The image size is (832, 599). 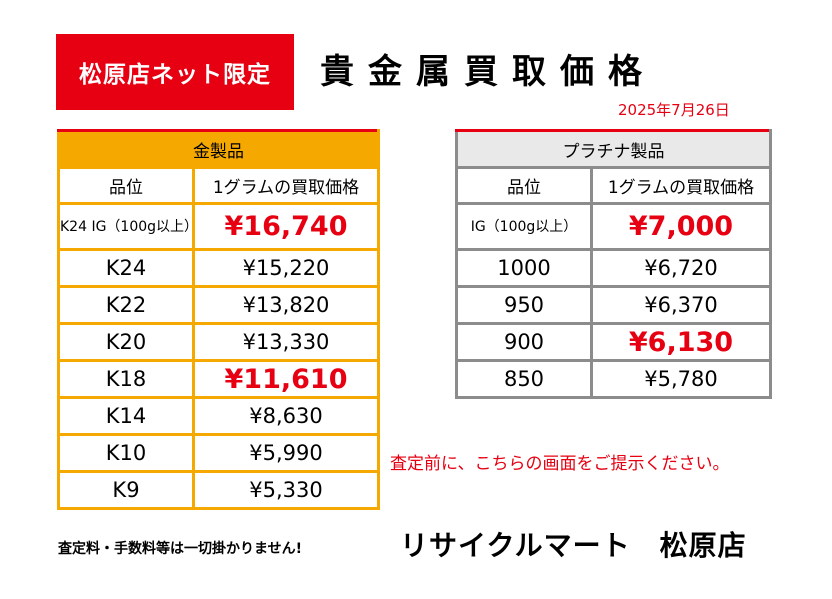 I want to click on table-row: 1000 ¥6,720, so click(x=613, y=268).